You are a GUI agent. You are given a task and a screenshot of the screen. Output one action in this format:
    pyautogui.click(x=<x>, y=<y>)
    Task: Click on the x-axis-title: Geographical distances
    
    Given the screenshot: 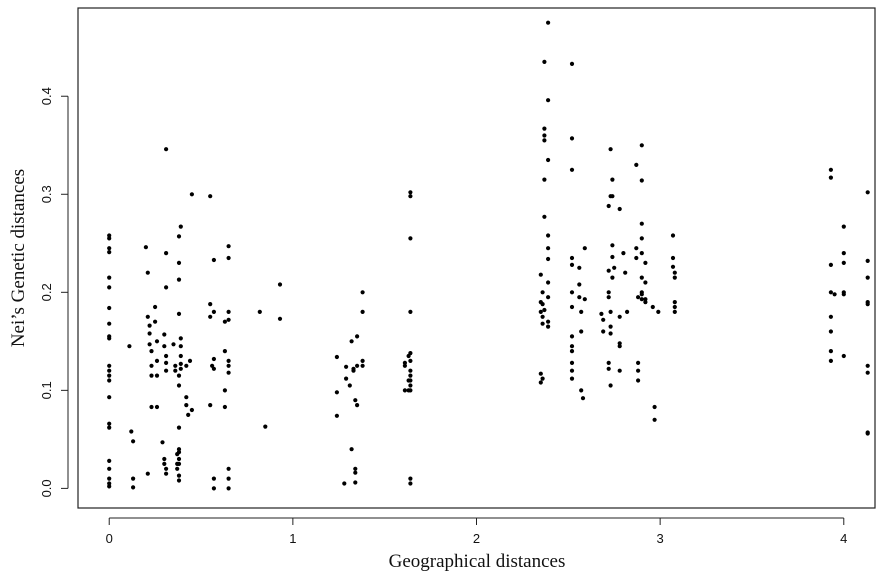 What is the action you would take?
    pyautogui.click(x=477, y=561)
    